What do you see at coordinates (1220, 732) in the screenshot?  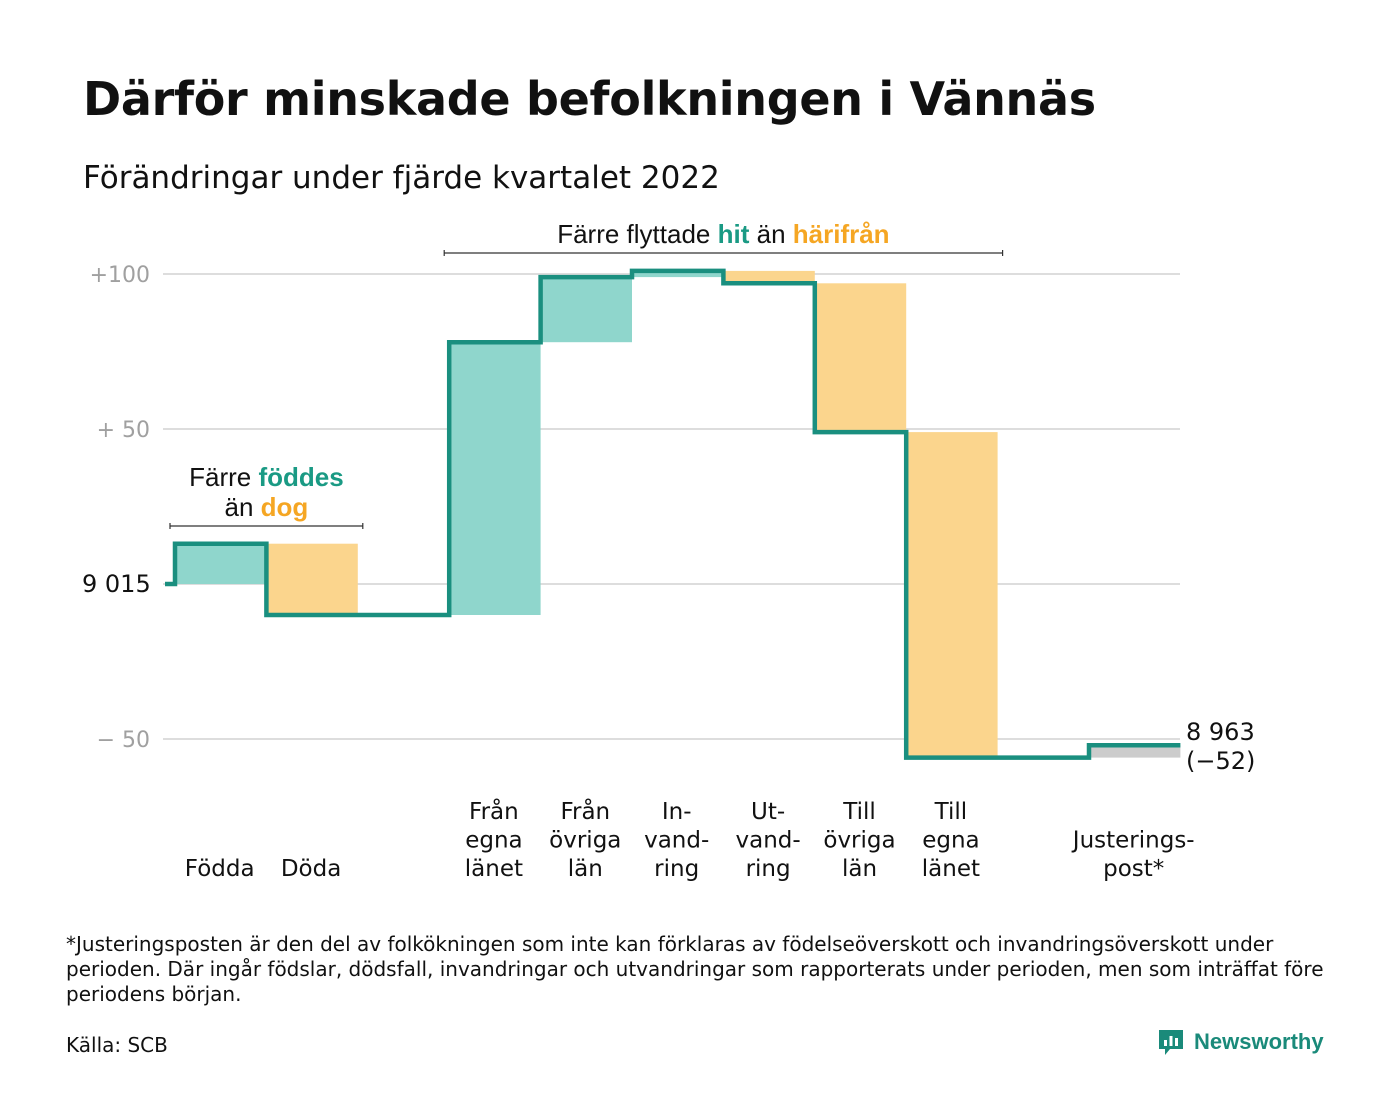 I see `end-value-label: 8 963` at bounding box center [1220, 732].